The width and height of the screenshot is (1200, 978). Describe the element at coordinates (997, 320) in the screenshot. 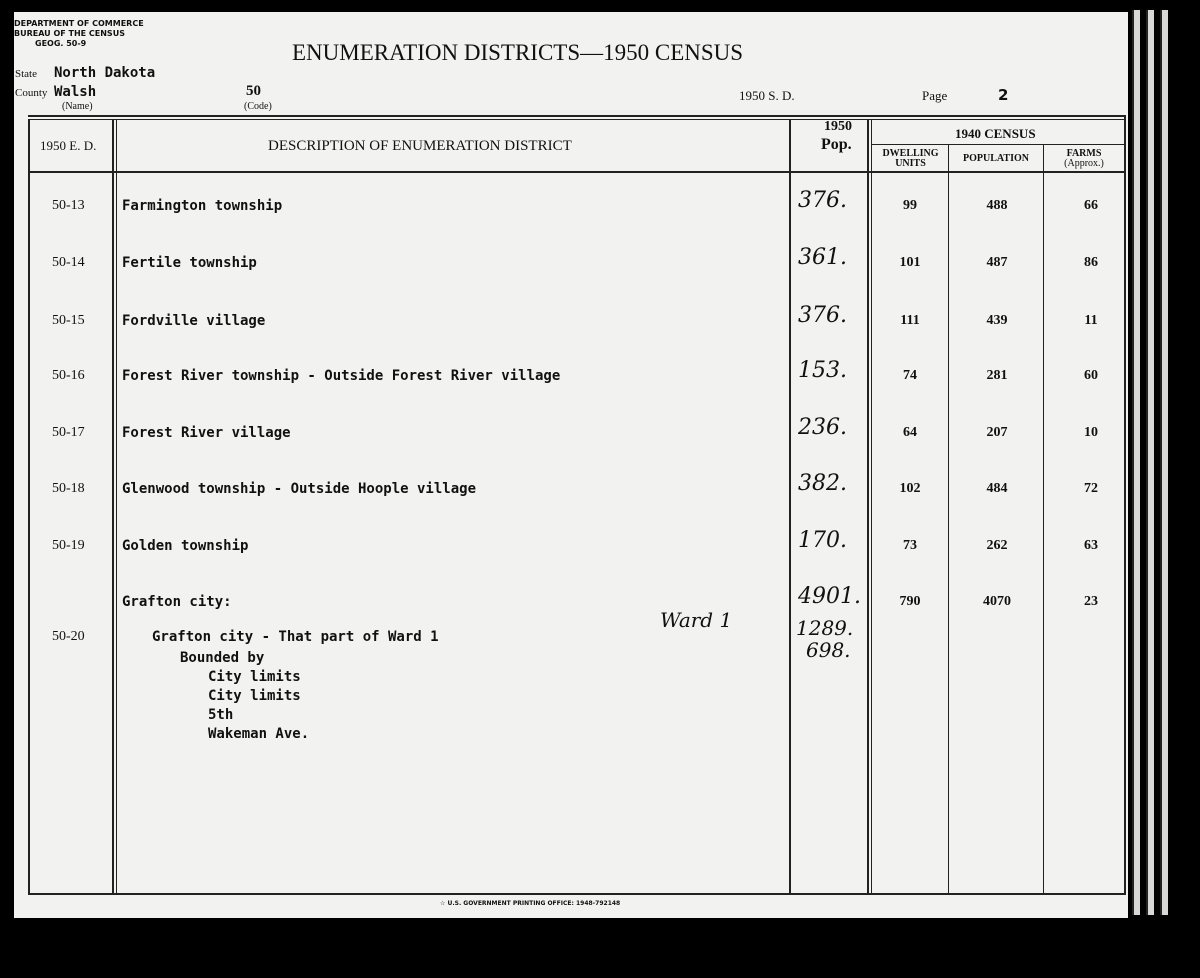

I see `population-1940: 439` at that location.